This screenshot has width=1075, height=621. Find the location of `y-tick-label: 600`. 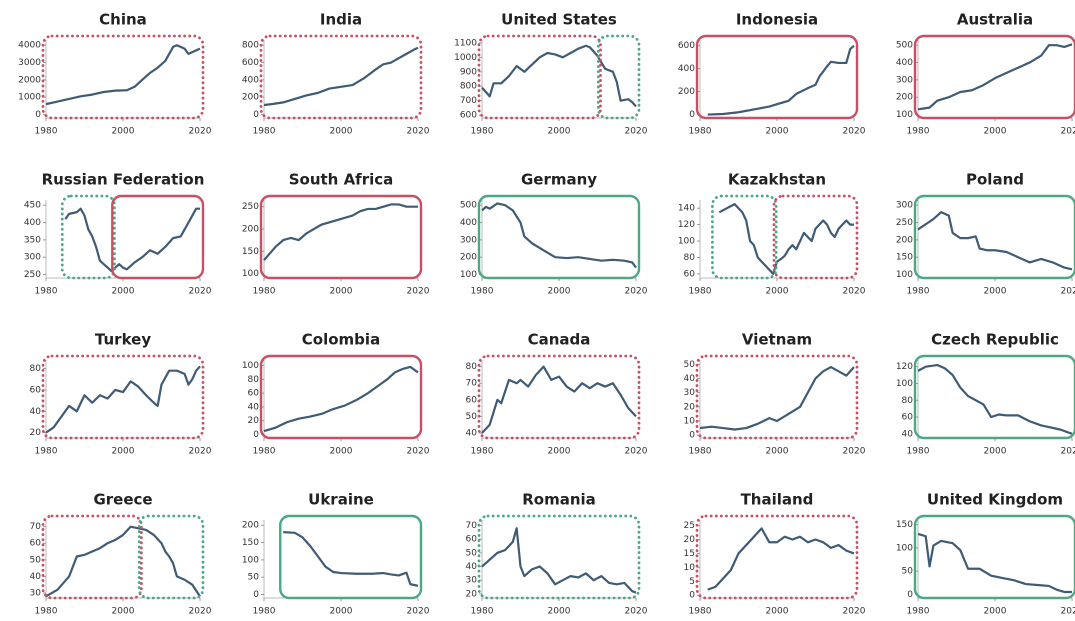

y-tick-label: 600 is located at coordinates (468, 116).